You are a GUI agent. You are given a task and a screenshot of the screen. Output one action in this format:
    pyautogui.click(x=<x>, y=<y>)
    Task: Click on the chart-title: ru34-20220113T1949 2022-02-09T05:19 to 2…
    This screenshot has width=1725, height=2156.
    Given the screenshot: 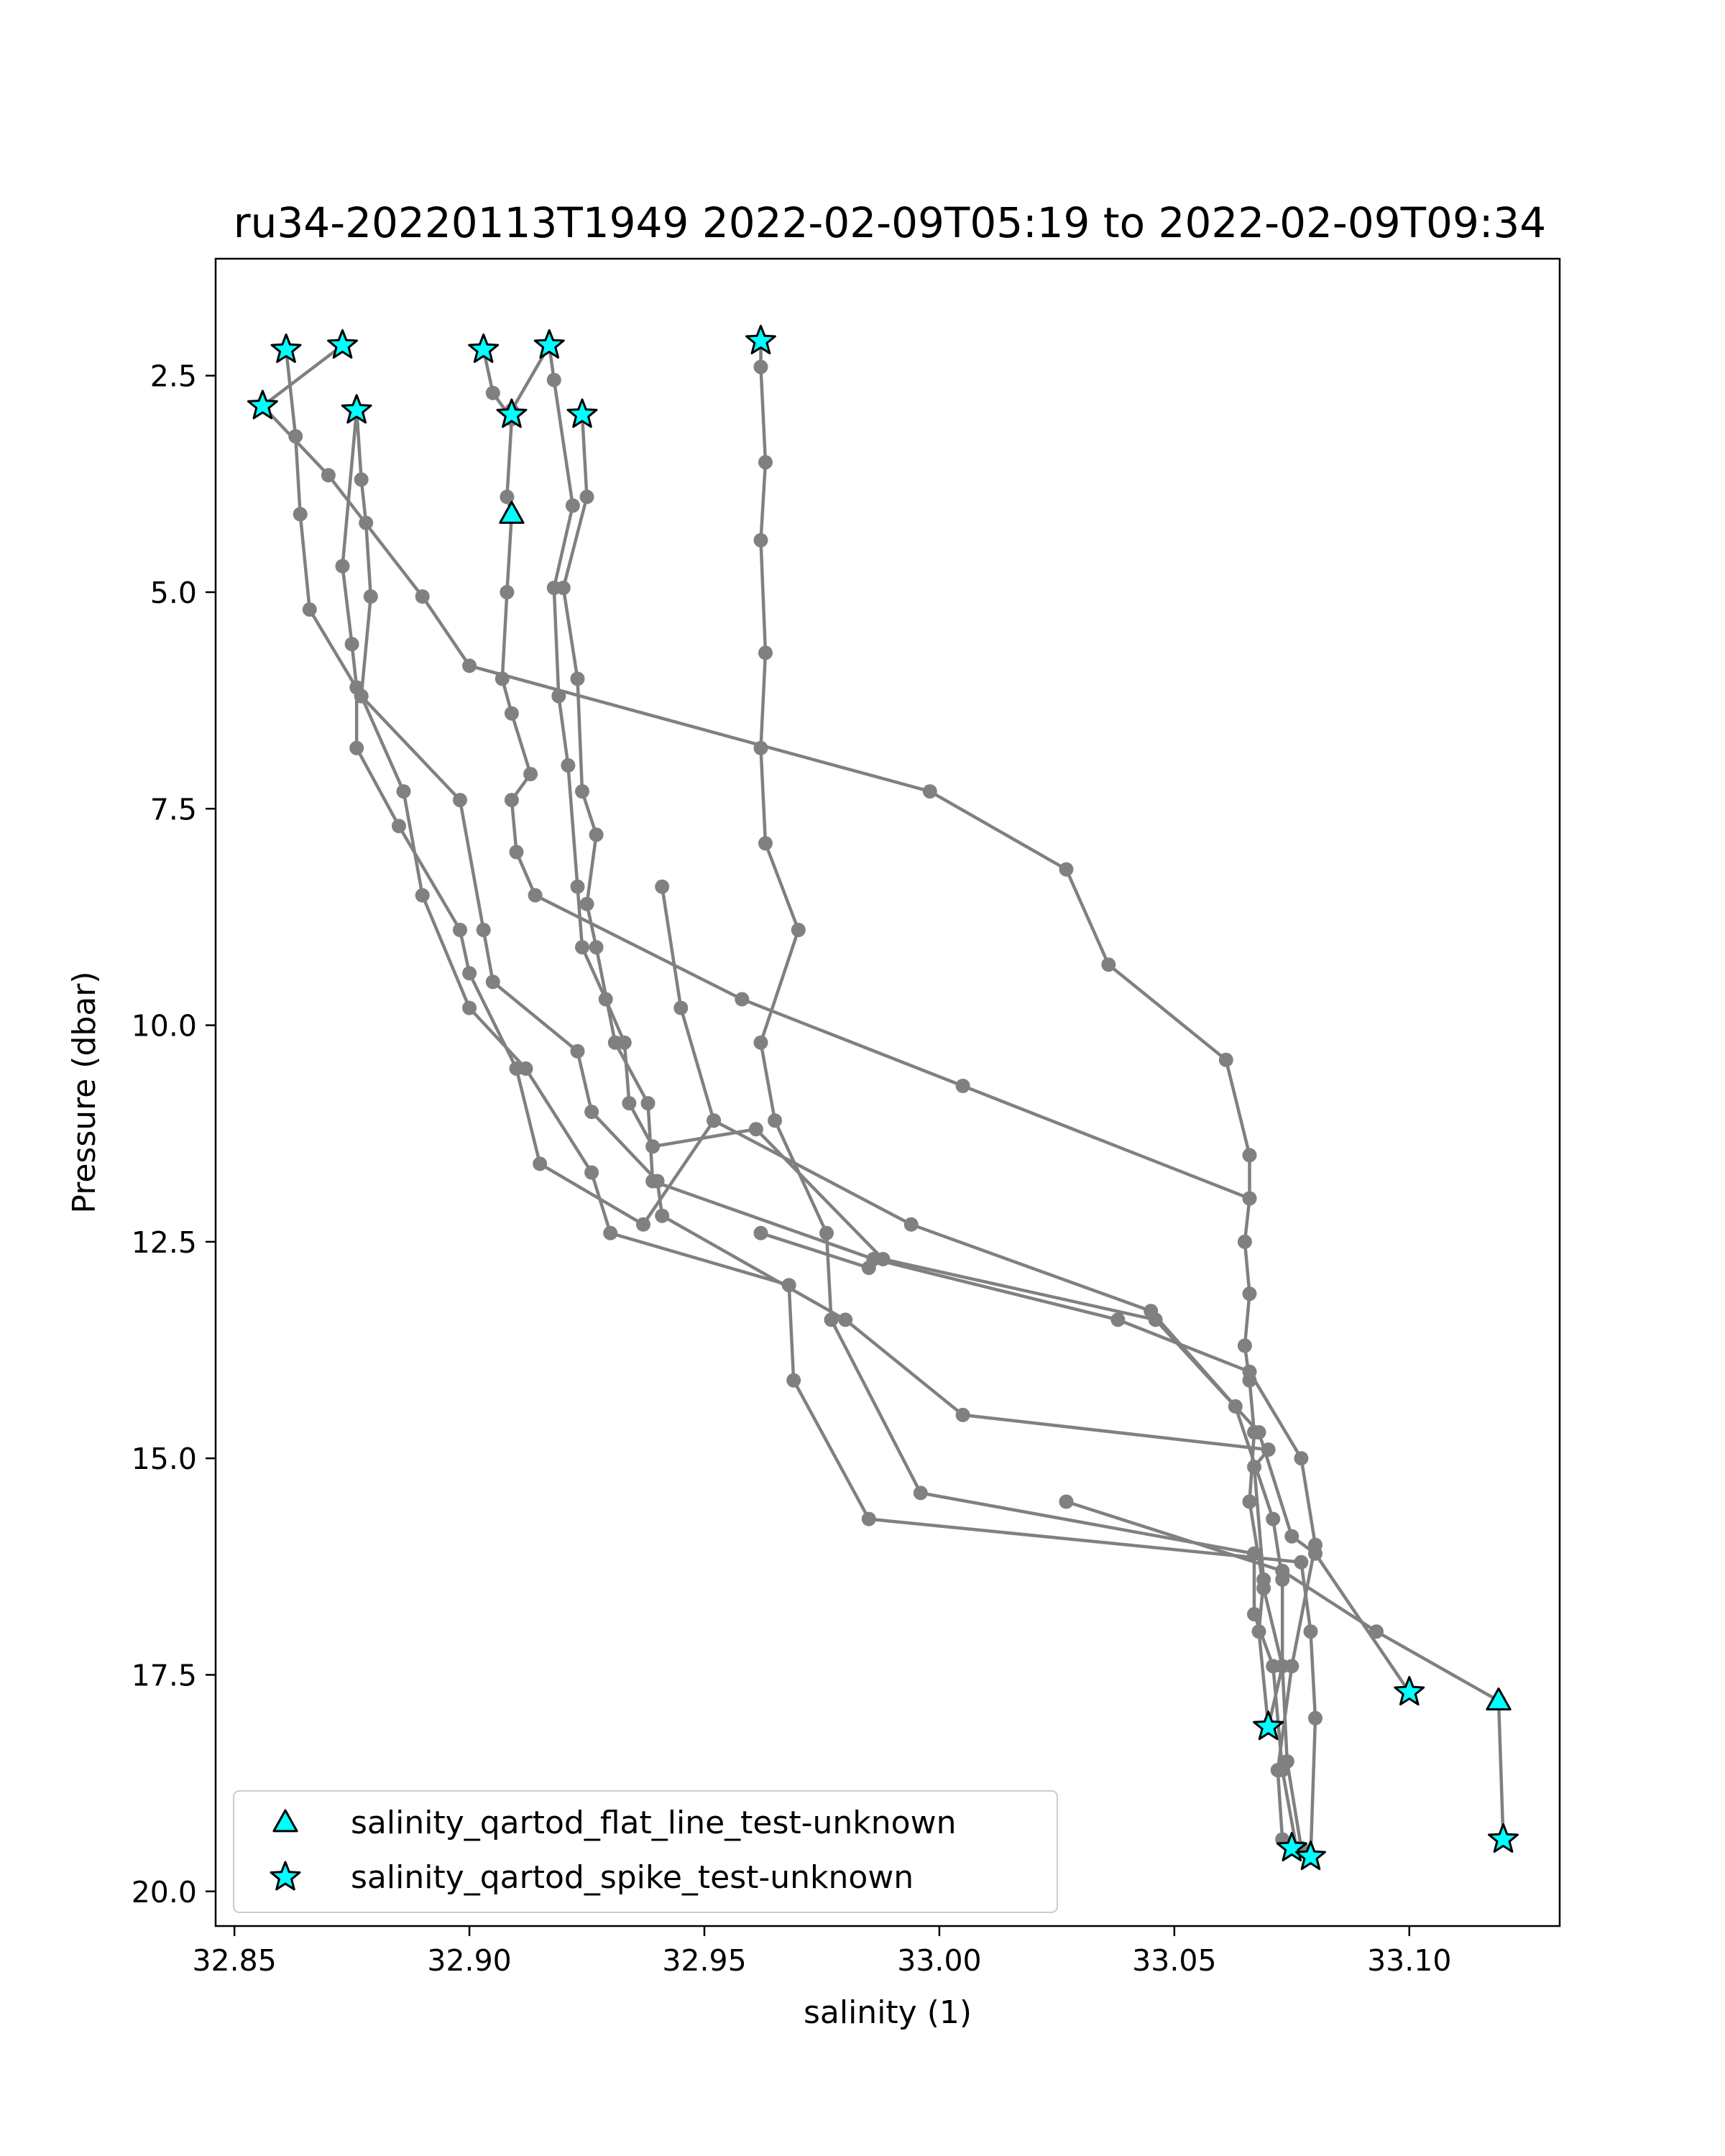 What is the action you would take?
    pyautogui.click(x=890, y=223)
    